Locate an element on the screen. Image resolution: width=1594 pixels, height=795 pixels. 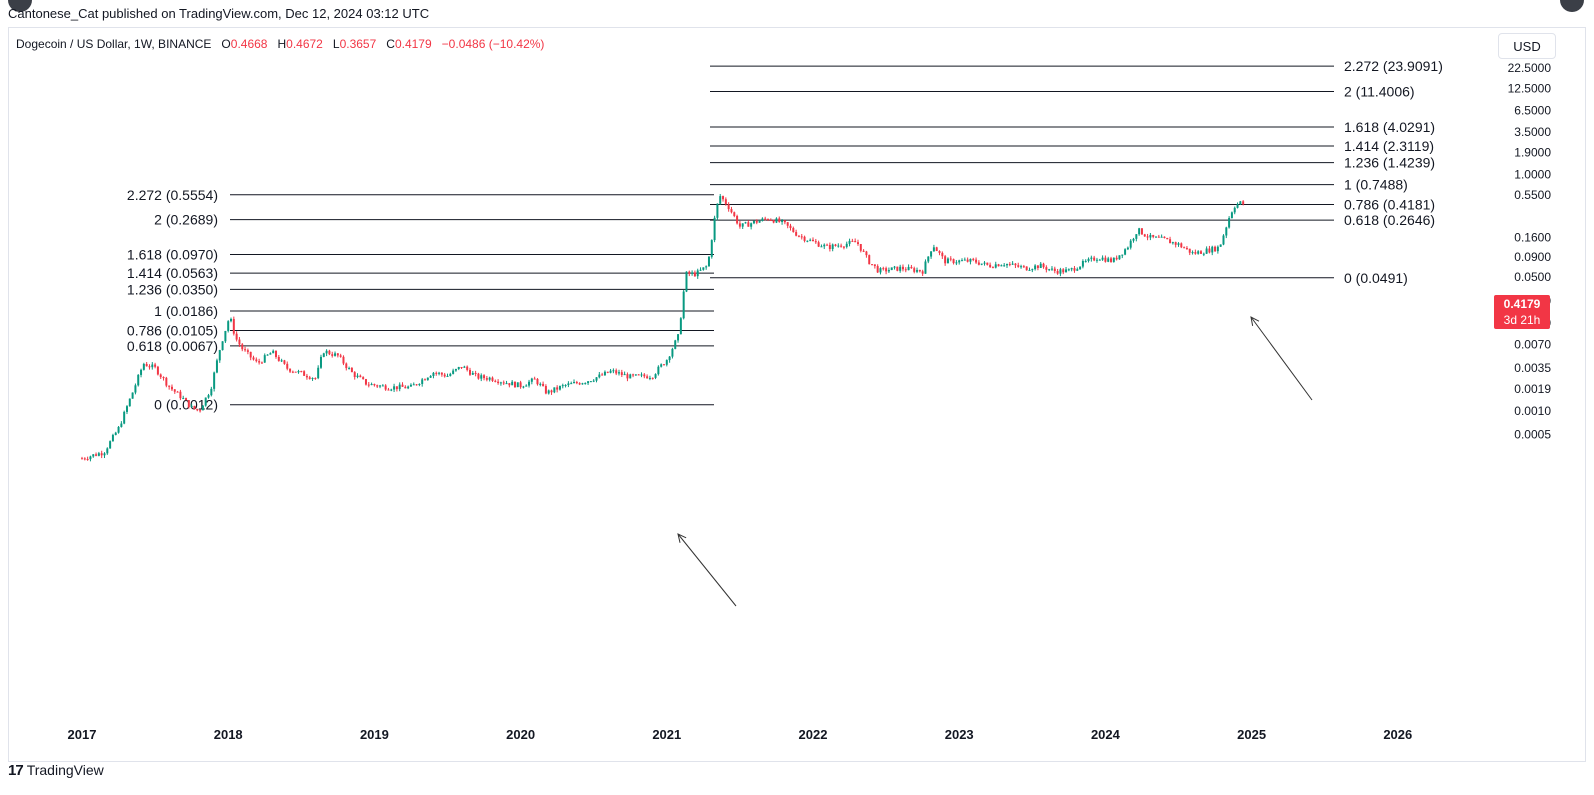
fib-level-label: 0 (0.0491) is located at coordinates (1376, 278).